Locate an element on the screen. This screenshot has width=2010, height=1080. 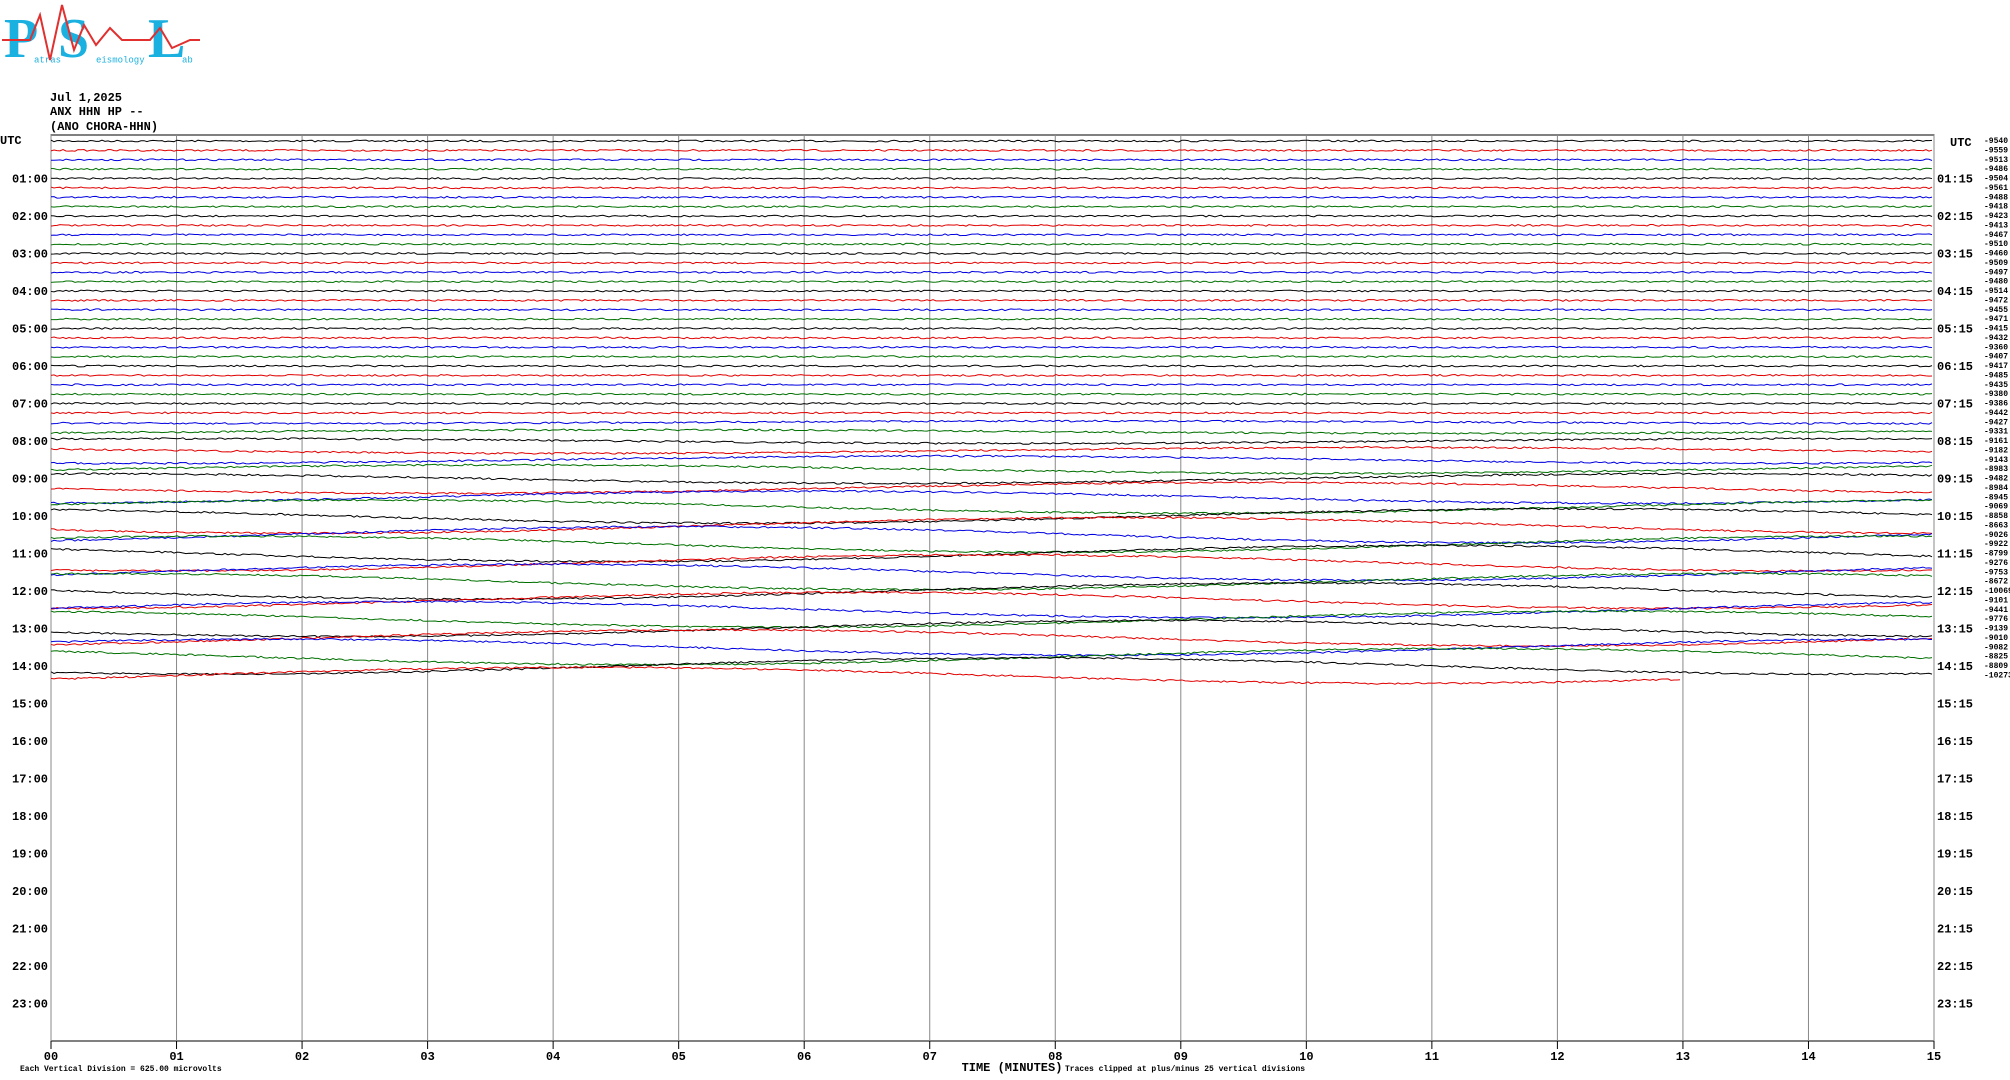
hour-label: 12:00 is located at coordinates (30, 592).